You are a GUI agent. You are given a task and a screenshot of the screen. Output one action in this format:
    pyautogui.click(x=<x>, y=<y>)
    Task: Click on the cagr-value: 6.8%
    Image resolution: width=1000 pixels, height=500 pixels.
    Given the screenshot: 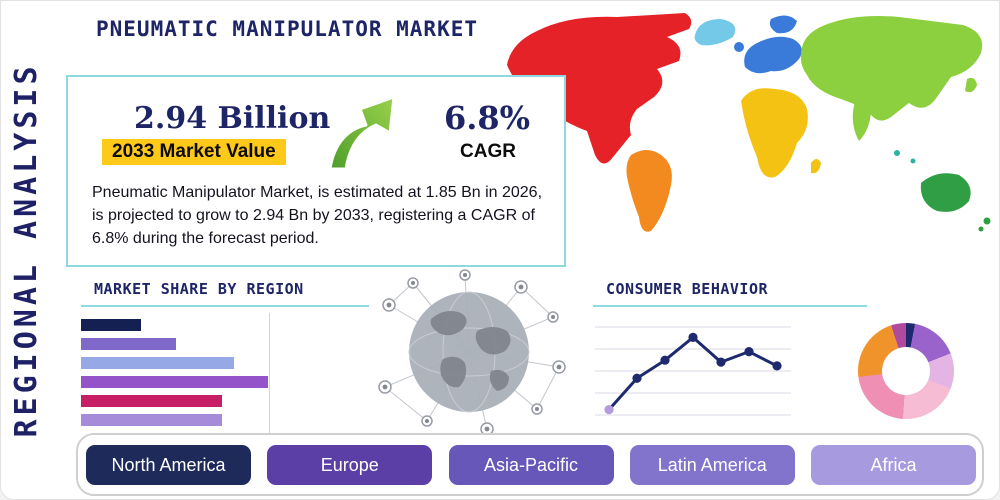 What is the action you would take?
    pyautogui.click(x=487, y=118)
    